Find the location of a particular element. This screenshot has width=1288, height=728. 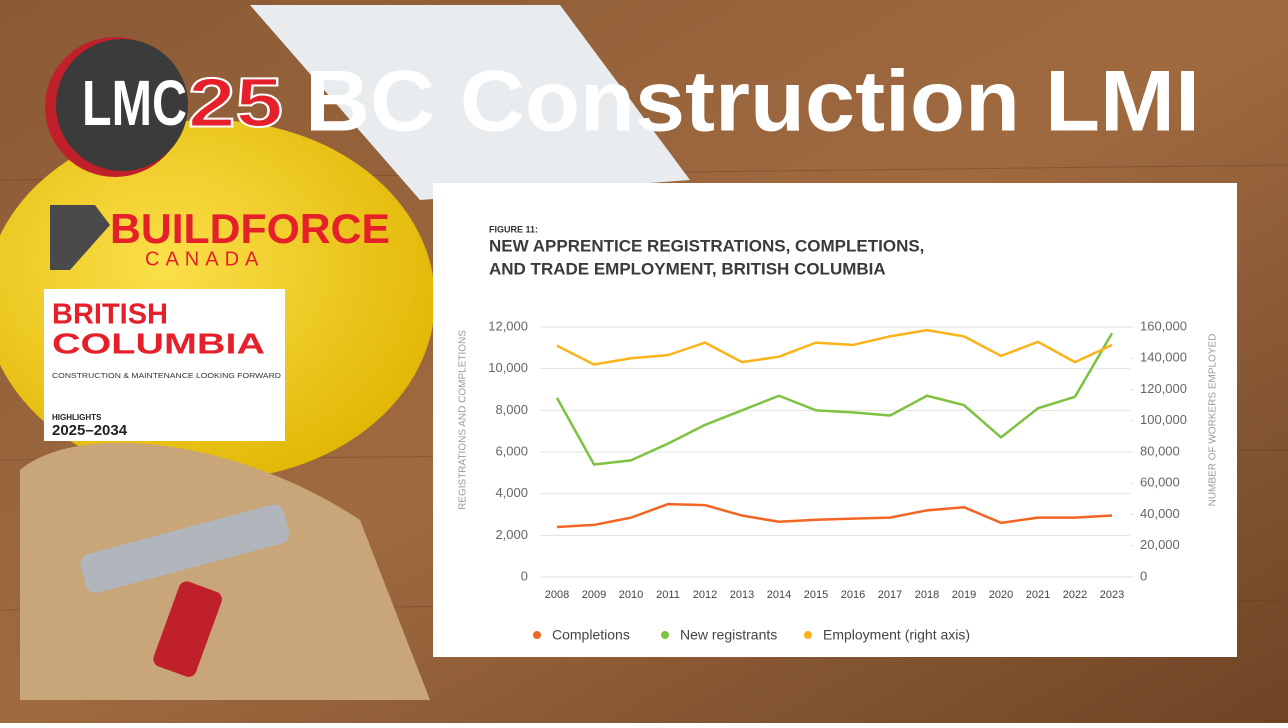

y-tick-label: 6,000 is located at coordinates (511, 450).